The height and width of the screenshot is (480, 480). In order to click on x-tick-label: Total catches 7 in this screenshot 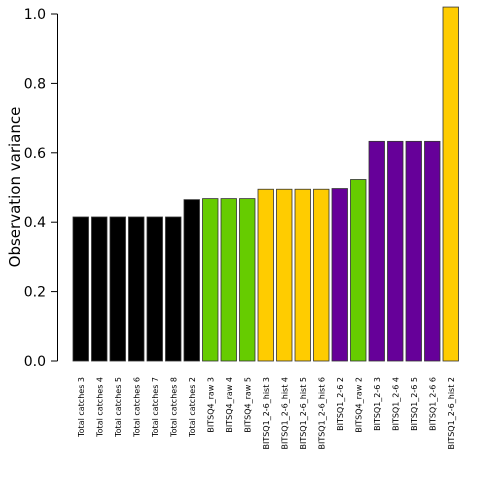, I will do `click(155, 407)`.